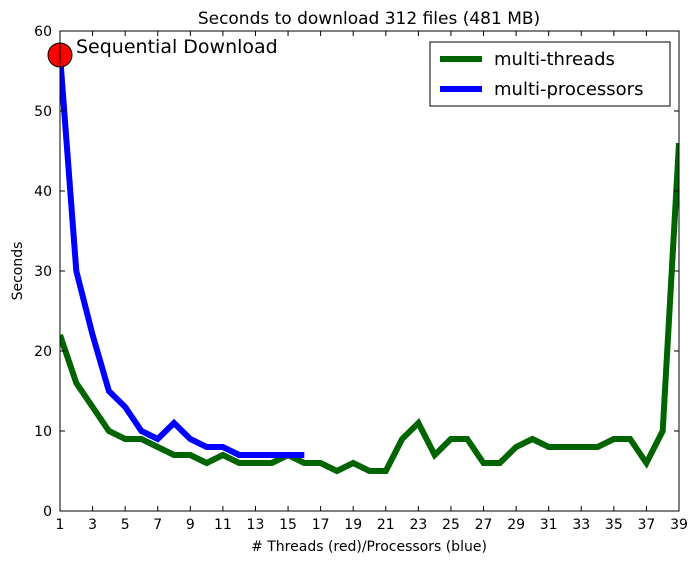 The width and height of the screenshot is (699, 564). What do you see at coordinates (321, 525) in the screenshot?
I see `x-tick-label: 17` at bounding box center [321, 525].